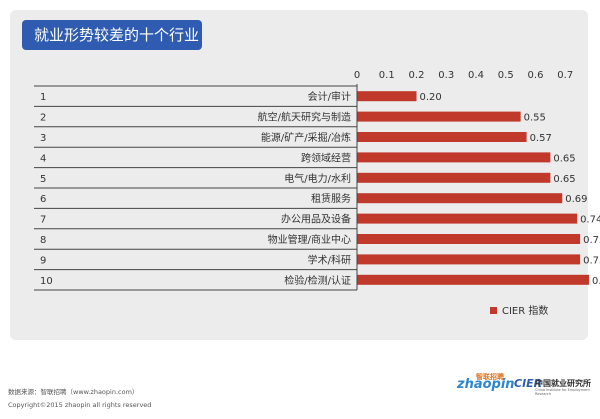 The width and height of the screenshot is (600, 419). What do you see at coordinates (43, 97) in the screenshot?
I see `rank-label: 1` at bounding box center [43, 97].